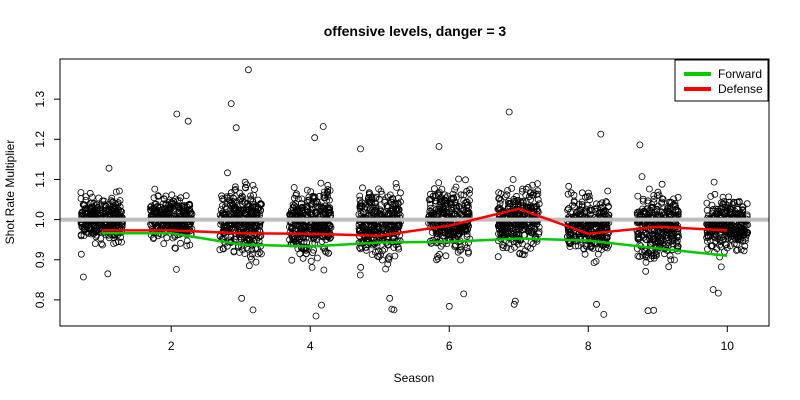  What do you see at coordinates (588, 346) in the screenshot?
I see `x-tick-label: 8` at bounding box center [588, 346].